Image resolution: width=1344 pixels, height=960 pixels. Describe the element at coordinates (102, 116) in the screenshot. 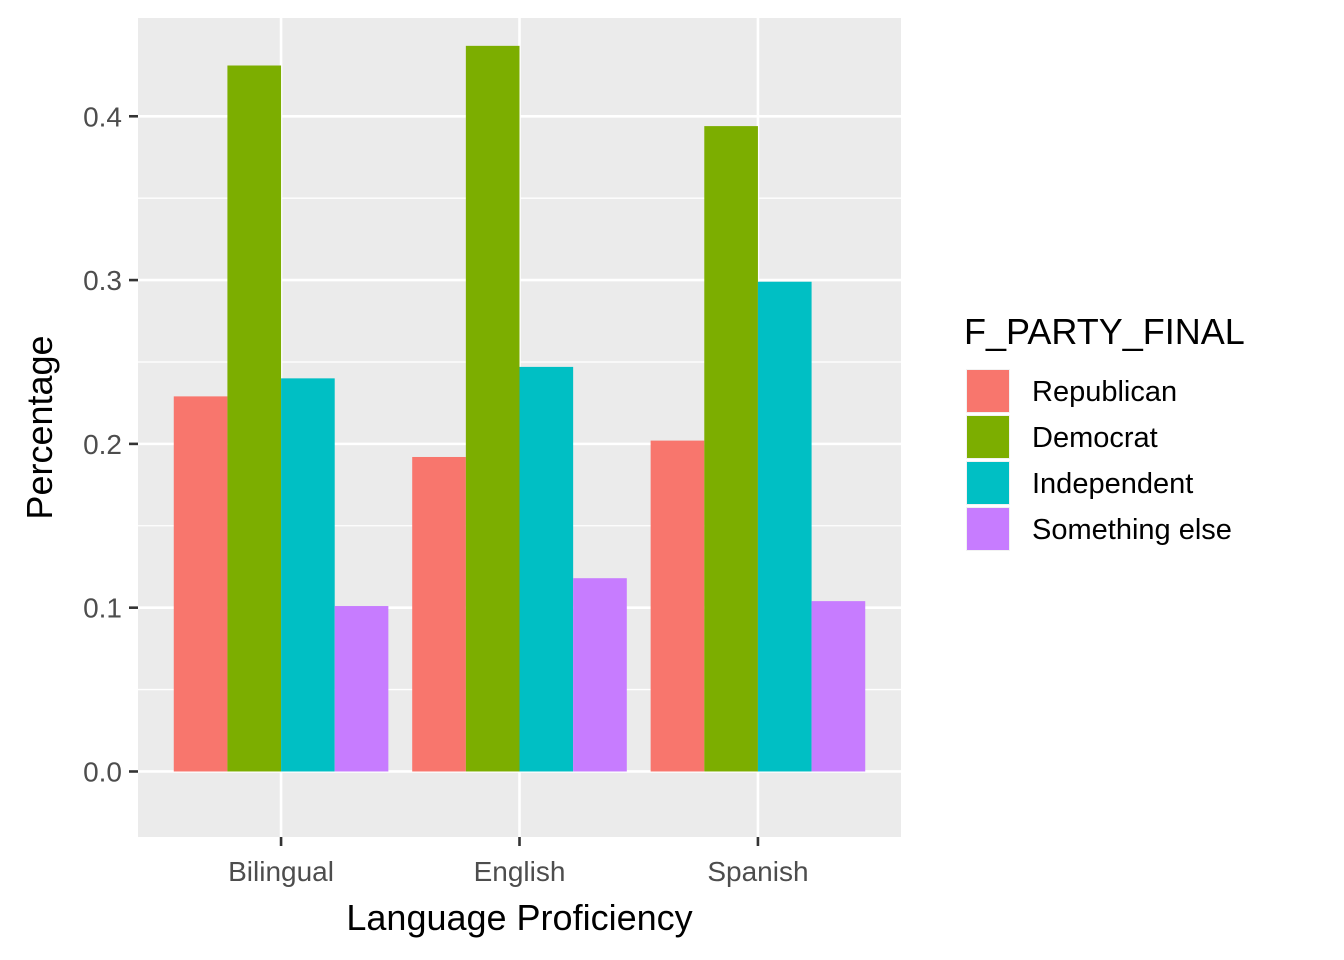

I see `y-tick-label: 0.4` at that location.